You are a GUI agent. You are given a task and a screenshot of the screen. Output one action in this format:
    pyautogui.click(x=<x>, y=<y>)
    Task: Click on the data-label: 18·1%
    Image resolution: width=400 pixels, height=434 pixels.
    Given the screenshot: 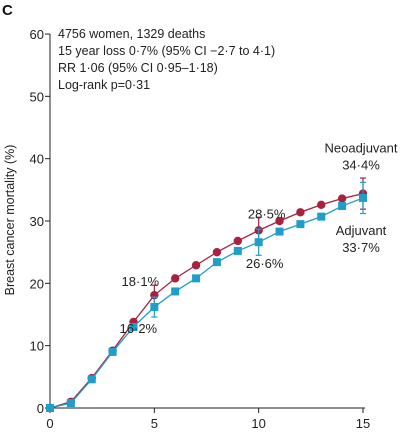 What is the action you would take?
    pyautogui.click(x=141, y=281)
    